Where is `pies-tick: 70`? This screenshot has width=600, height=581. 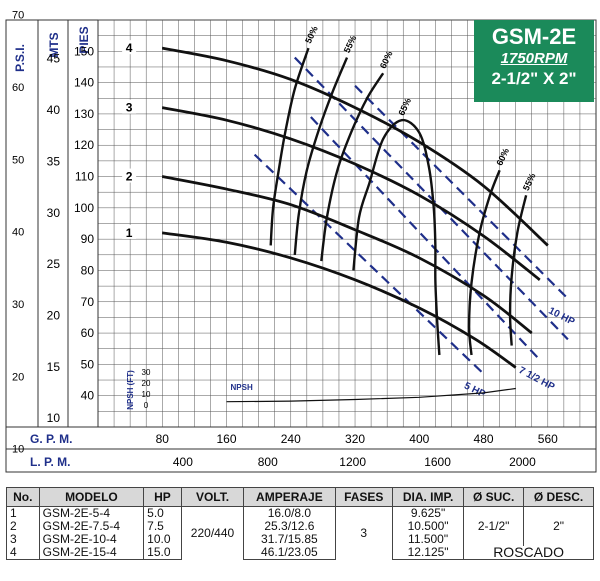 pies-tick: 70 is located at coordinates (88, 302).